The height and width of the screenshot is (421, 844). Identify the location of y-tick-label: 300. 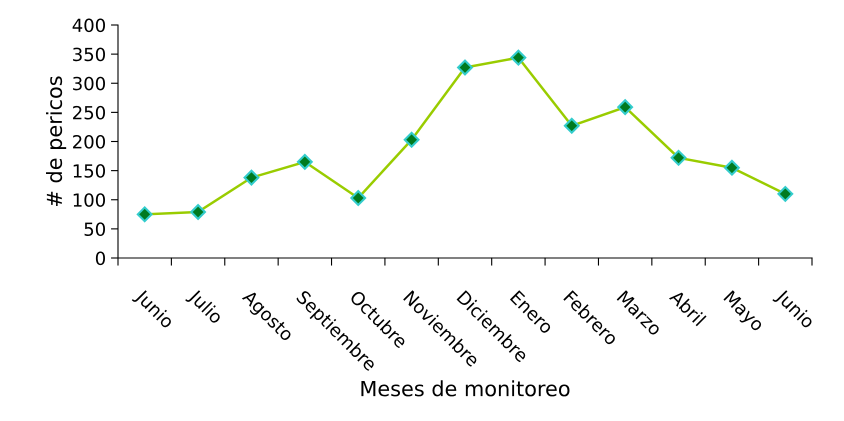
(89, 83).